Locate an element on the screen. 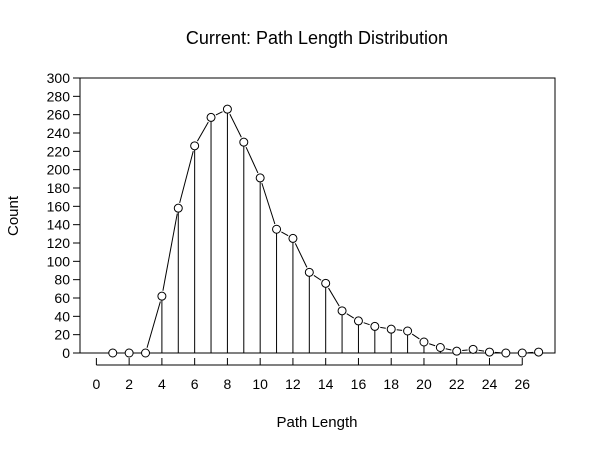 This screenshot has height=457, width=597. y-tick-label: 60 is located at coordinates (62, 298).